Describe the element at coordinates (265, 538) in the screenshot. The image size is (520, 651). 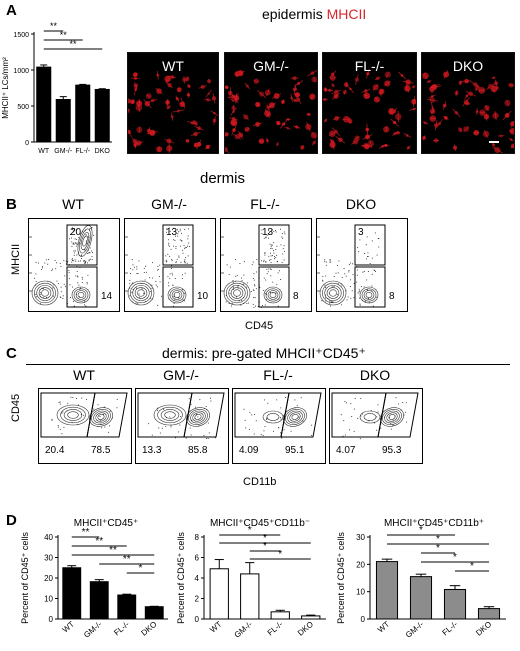
I see `significance-label: *` at that location.